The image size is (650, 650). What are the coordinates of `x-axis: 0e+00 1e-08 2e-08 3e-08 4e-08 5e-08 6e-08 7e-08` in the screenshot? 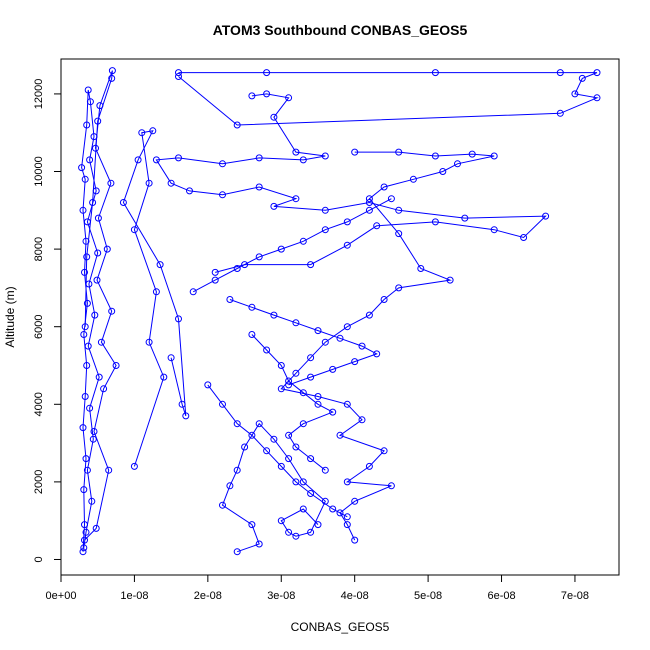 It's located at (317, 588).